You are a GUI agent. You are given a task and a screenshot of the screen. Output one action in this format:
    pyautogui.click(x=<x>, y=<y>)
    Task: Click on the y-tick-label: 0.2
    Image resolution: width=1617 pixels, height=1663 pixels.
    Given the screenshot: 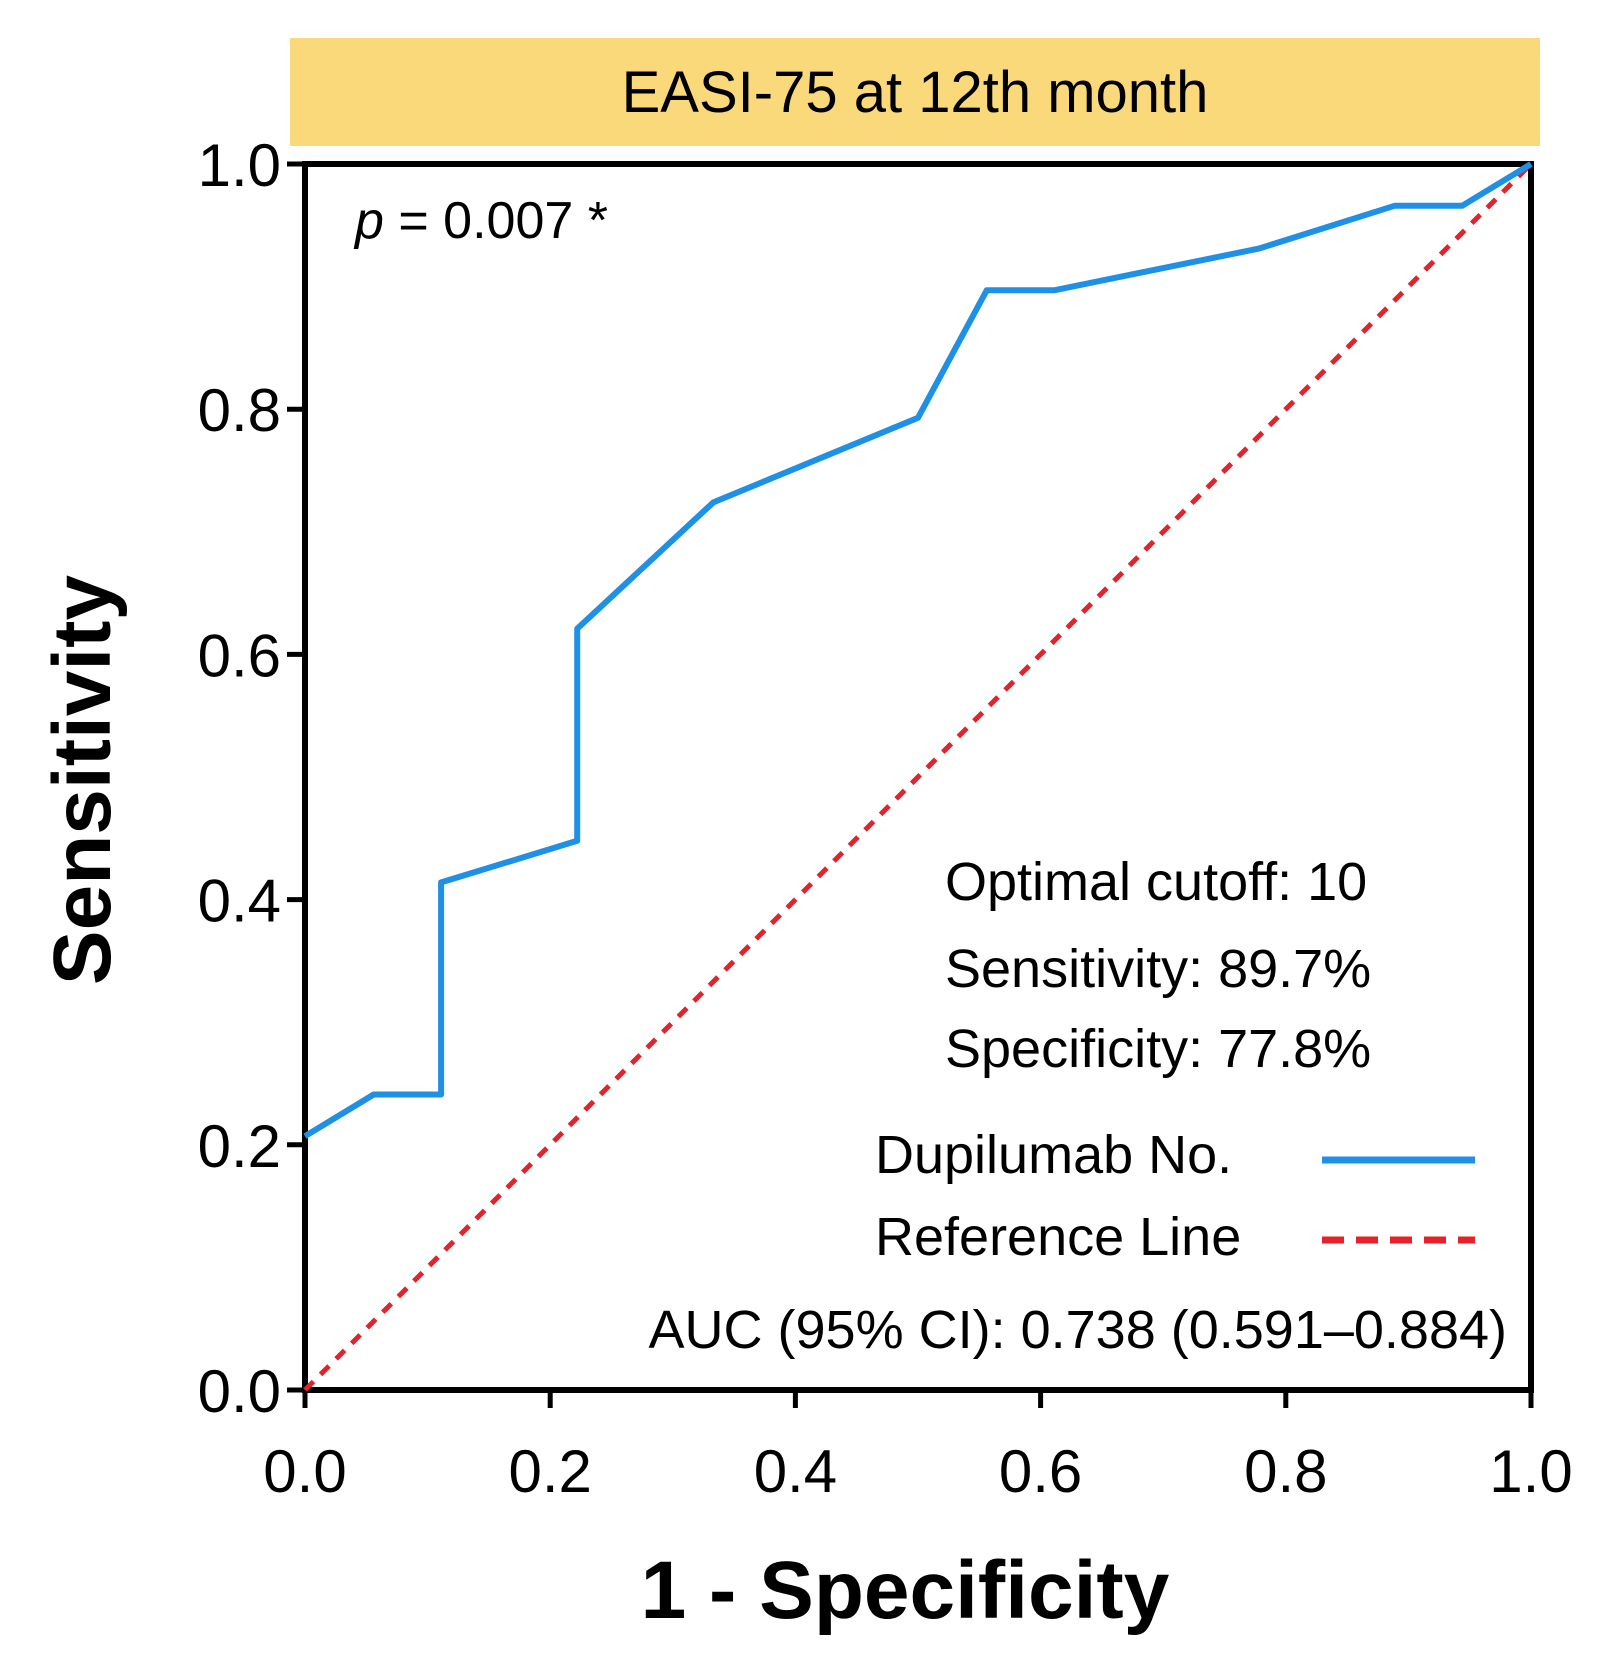 What is the action you would take?
    pyautogui.click(x=239, y=1146)
    